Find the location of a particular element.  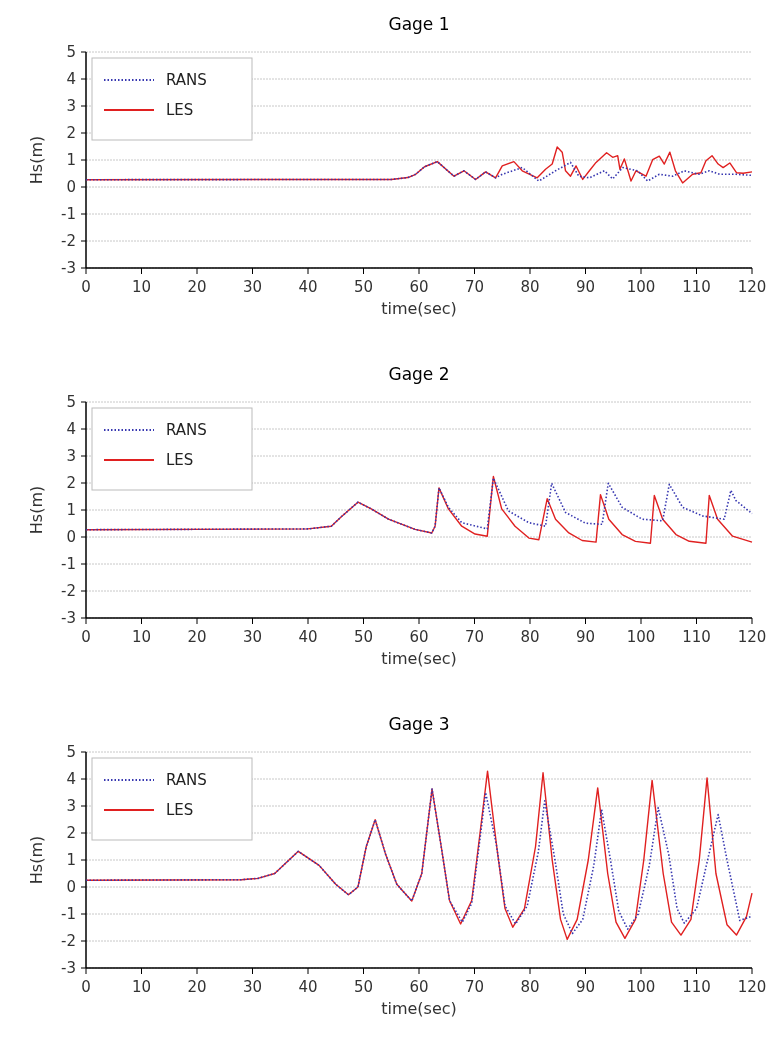

chart-title: Gage 3 is located at coordinates (419, 724).